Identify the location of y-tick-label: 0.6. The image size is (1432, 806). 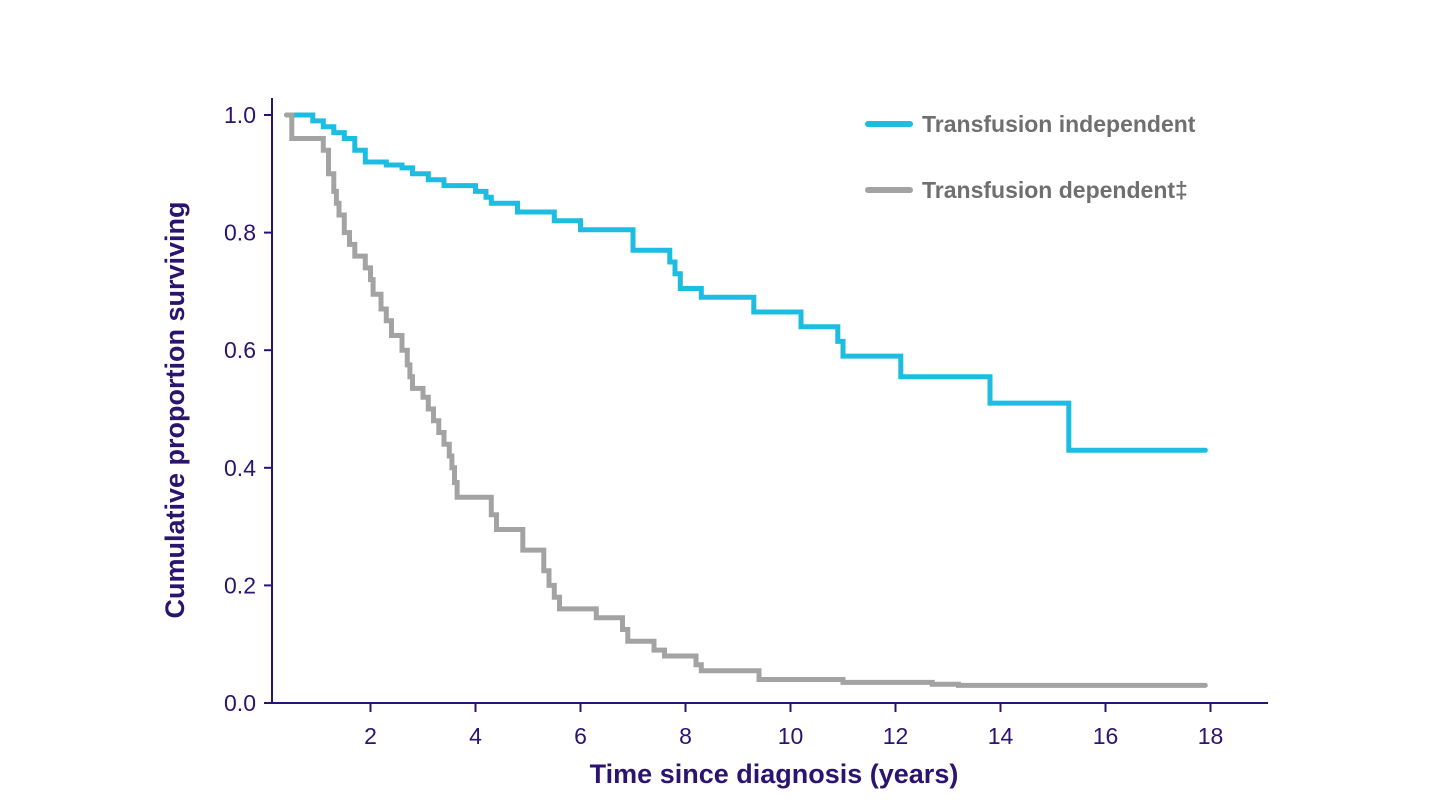
(240, 350).